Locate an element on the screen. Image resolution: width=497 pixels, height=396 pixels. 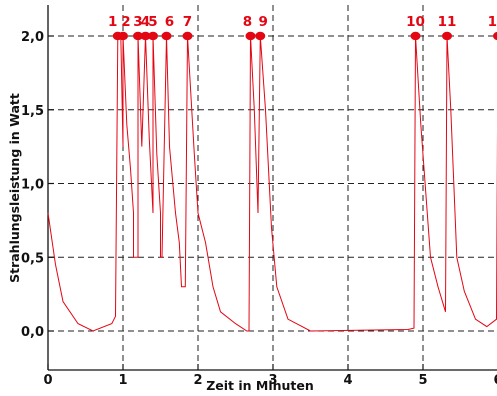
peak-label: 5 is located at coordinates (152, 22).